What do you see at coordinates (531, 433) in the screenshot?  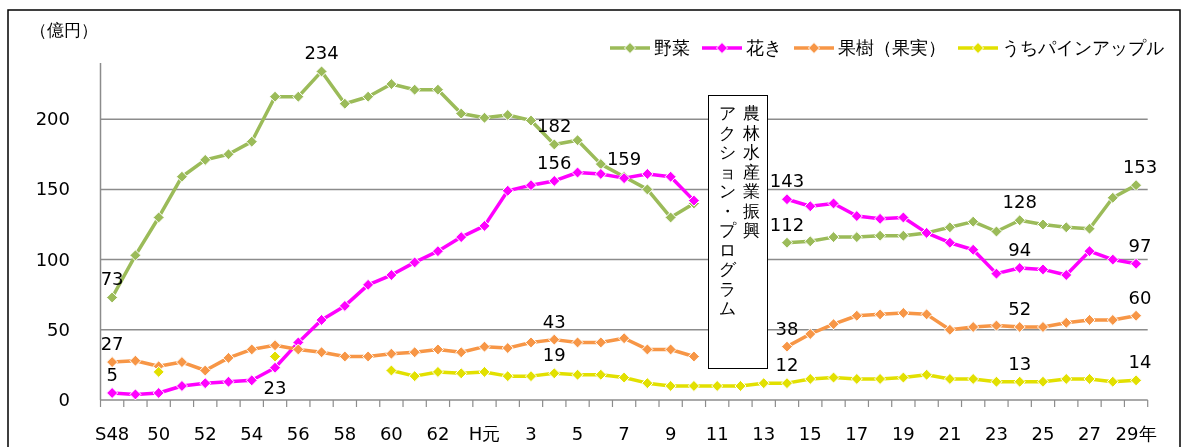 I see `x-tick-label: 3` at bounding box center [531, 433].